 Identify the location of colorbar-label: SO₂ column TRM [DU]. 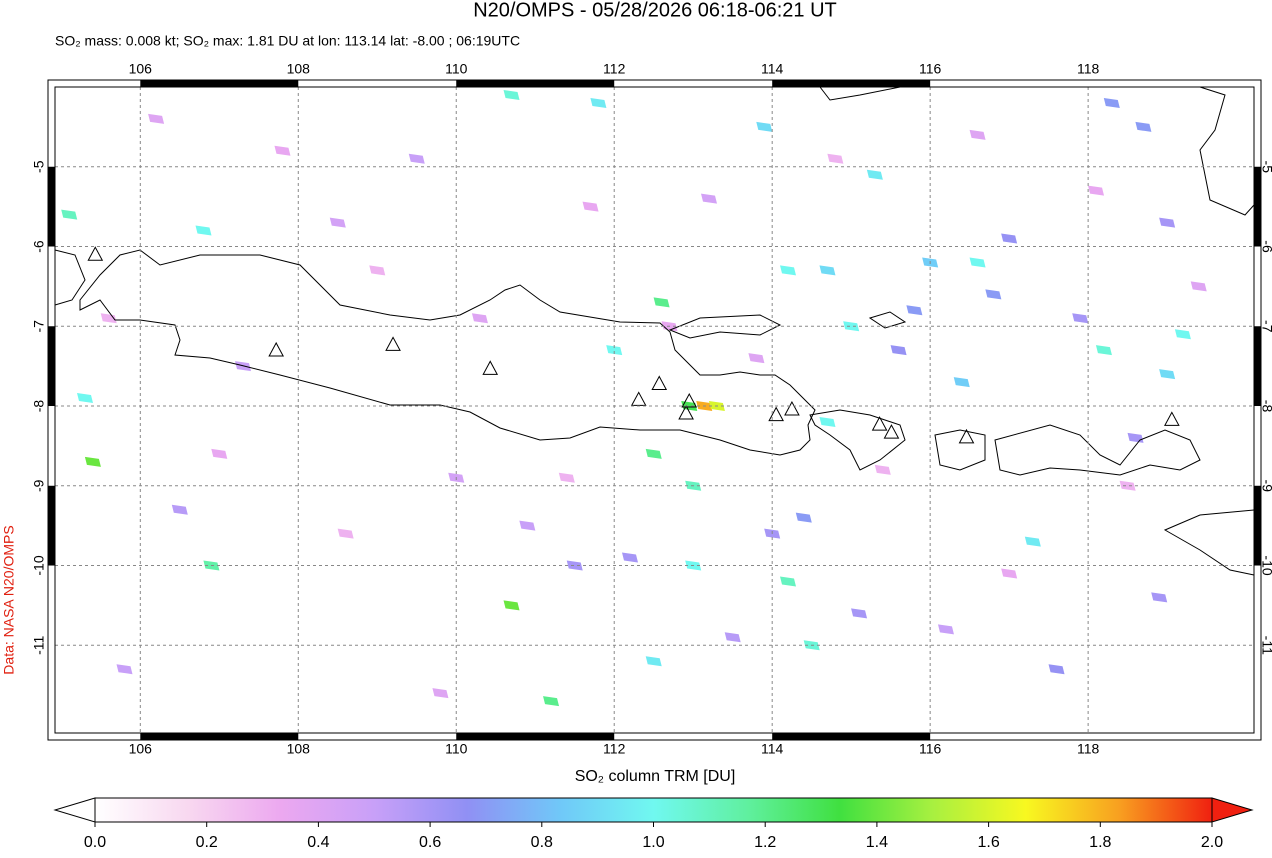
(655, 776).